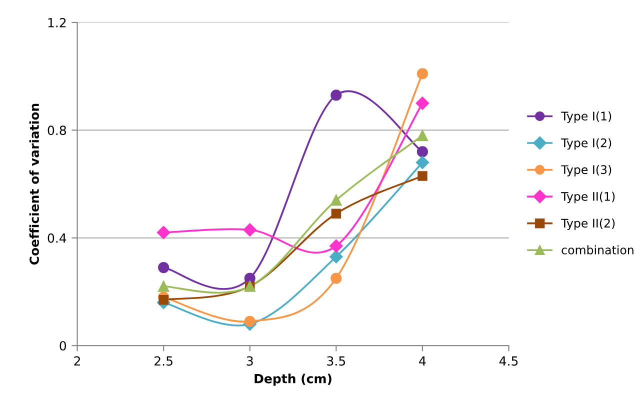 The image size is (644, 409). I want to click on x-tick-label: 4, so click(422, 361).